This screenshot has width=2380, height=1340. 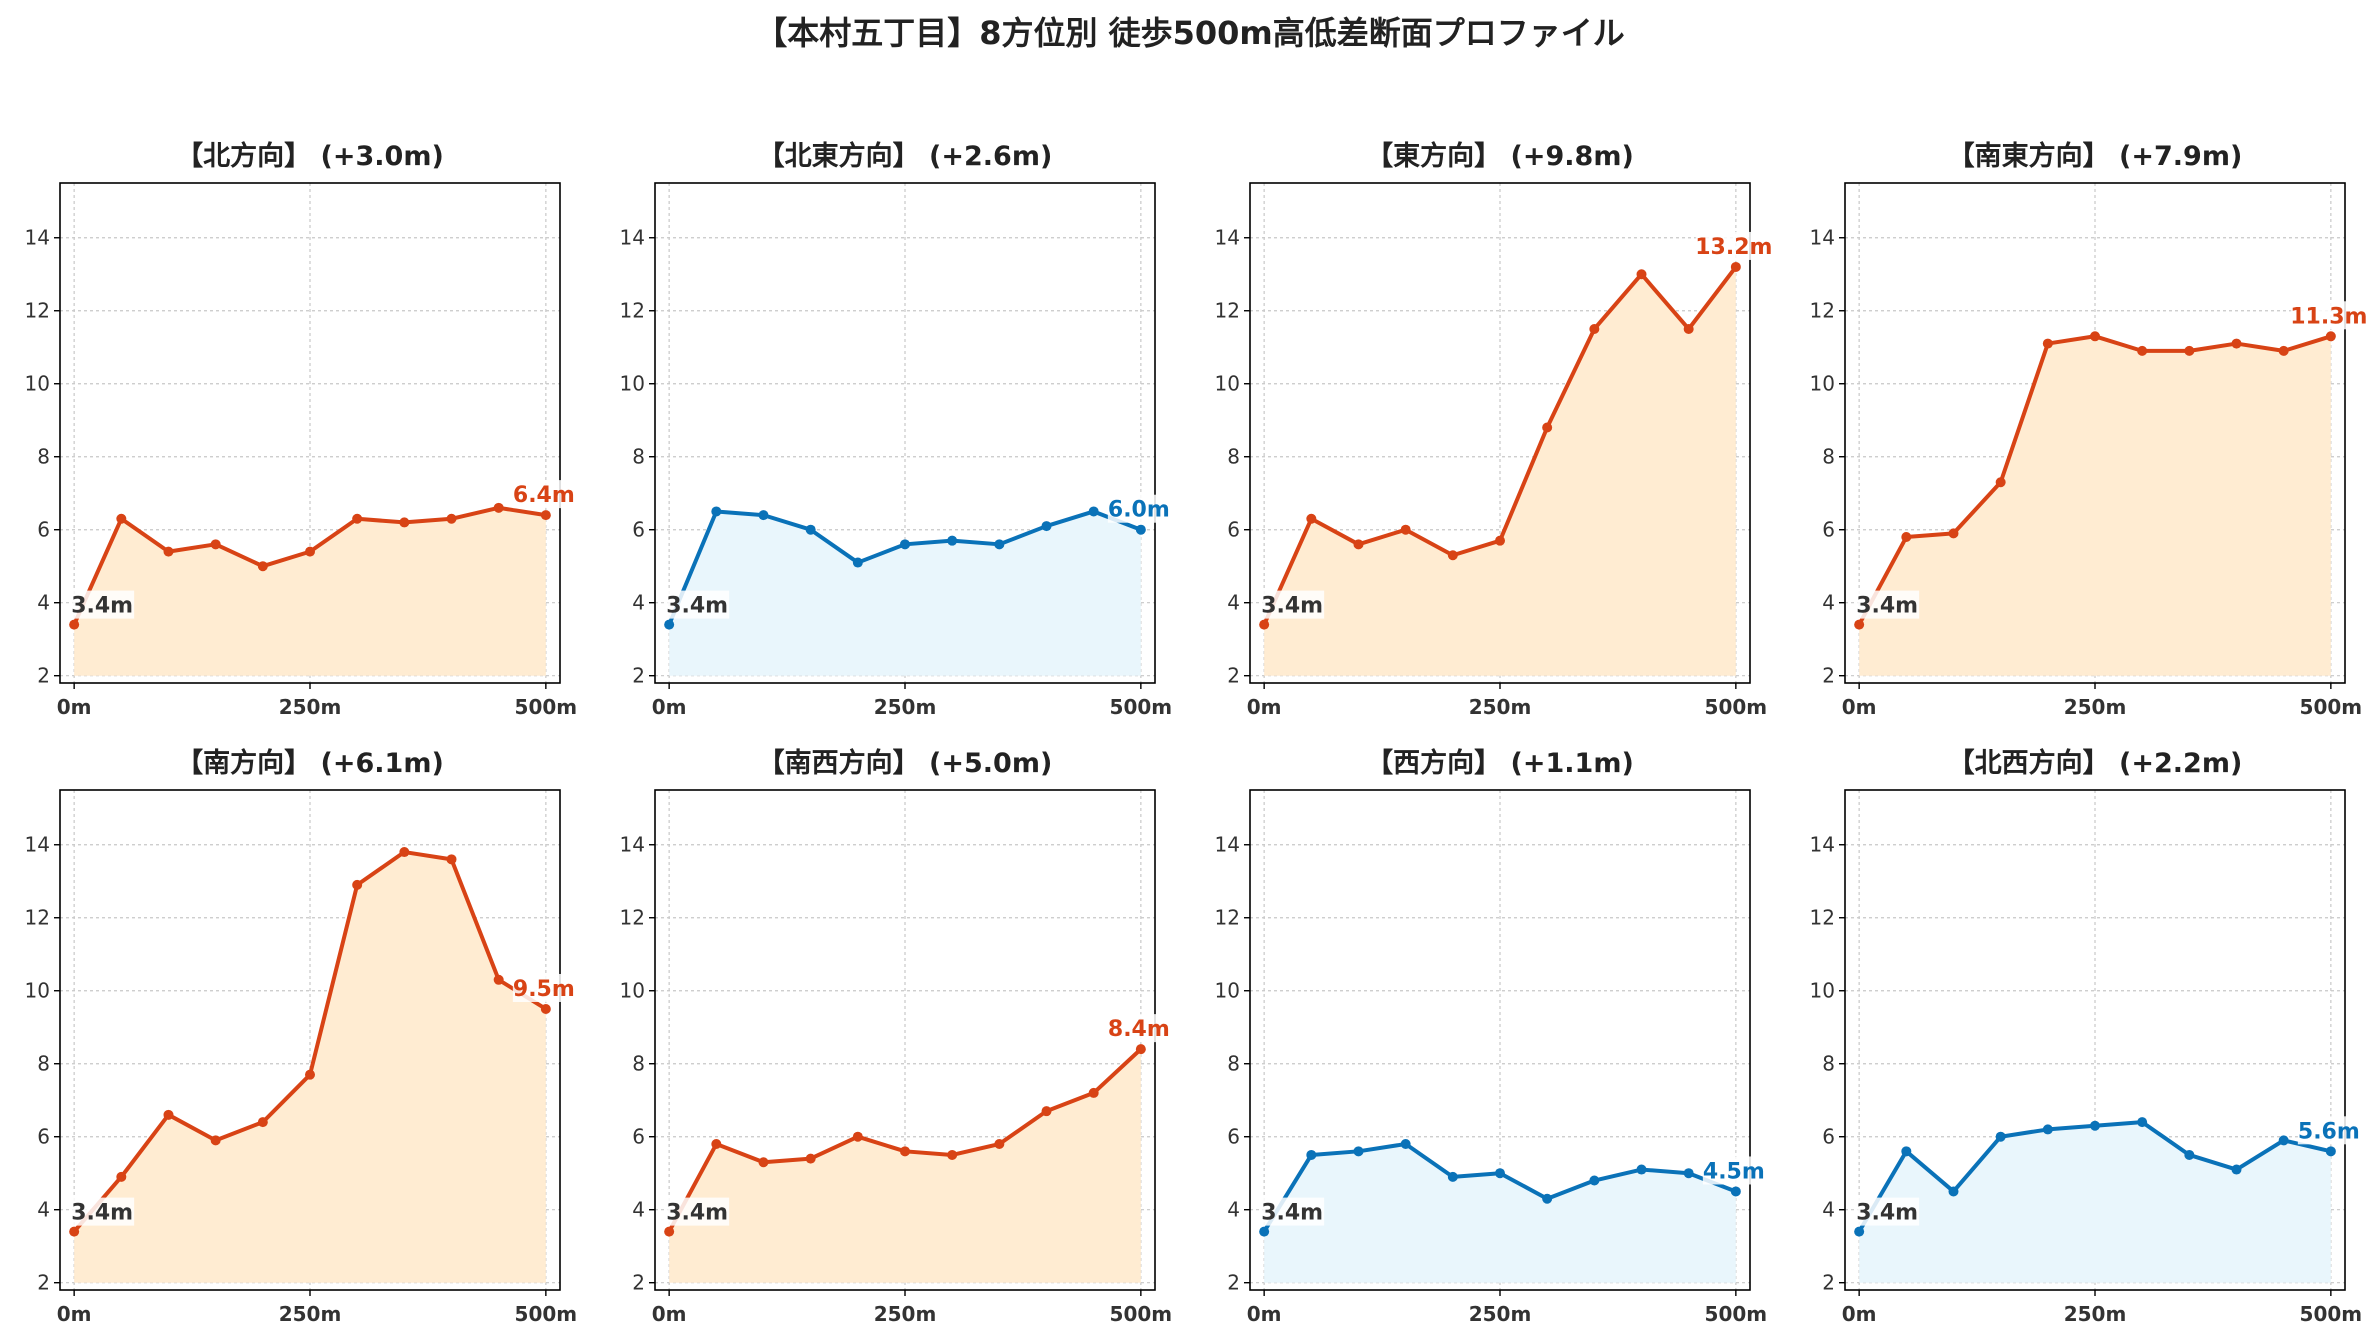 I want to click on y-tick-label: 10, so click(x=1227, y=991).